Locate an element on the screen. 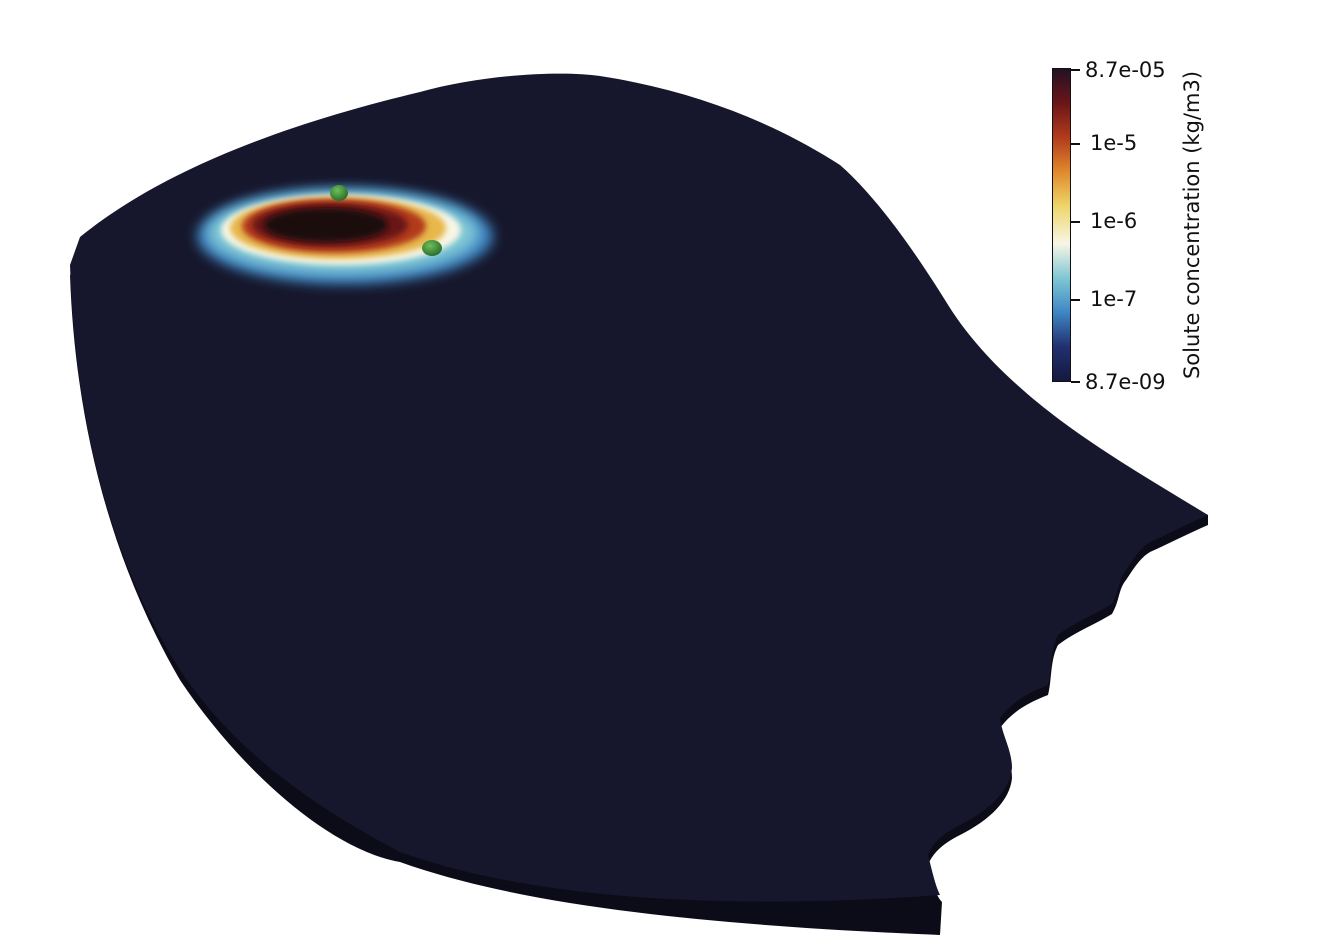 The width and height of the screenshot is (1324, 950). colorbar-tick-label: 1e-5 is located at coordinates (1114, 143).